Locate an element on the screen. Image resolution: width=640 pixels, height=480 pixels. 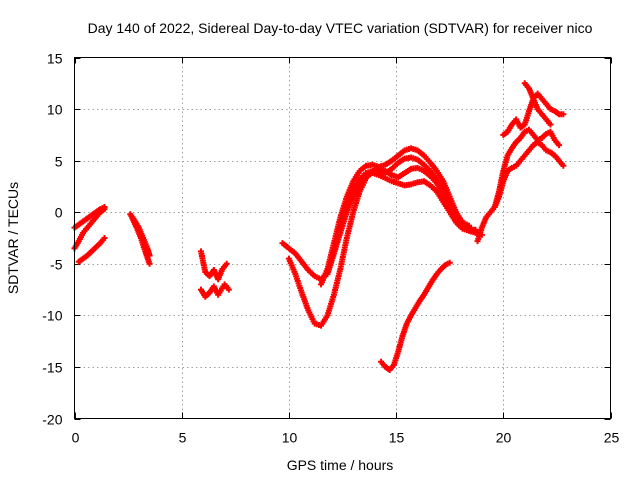
y-tick-label: 0 is located at coordinates (59, 213).